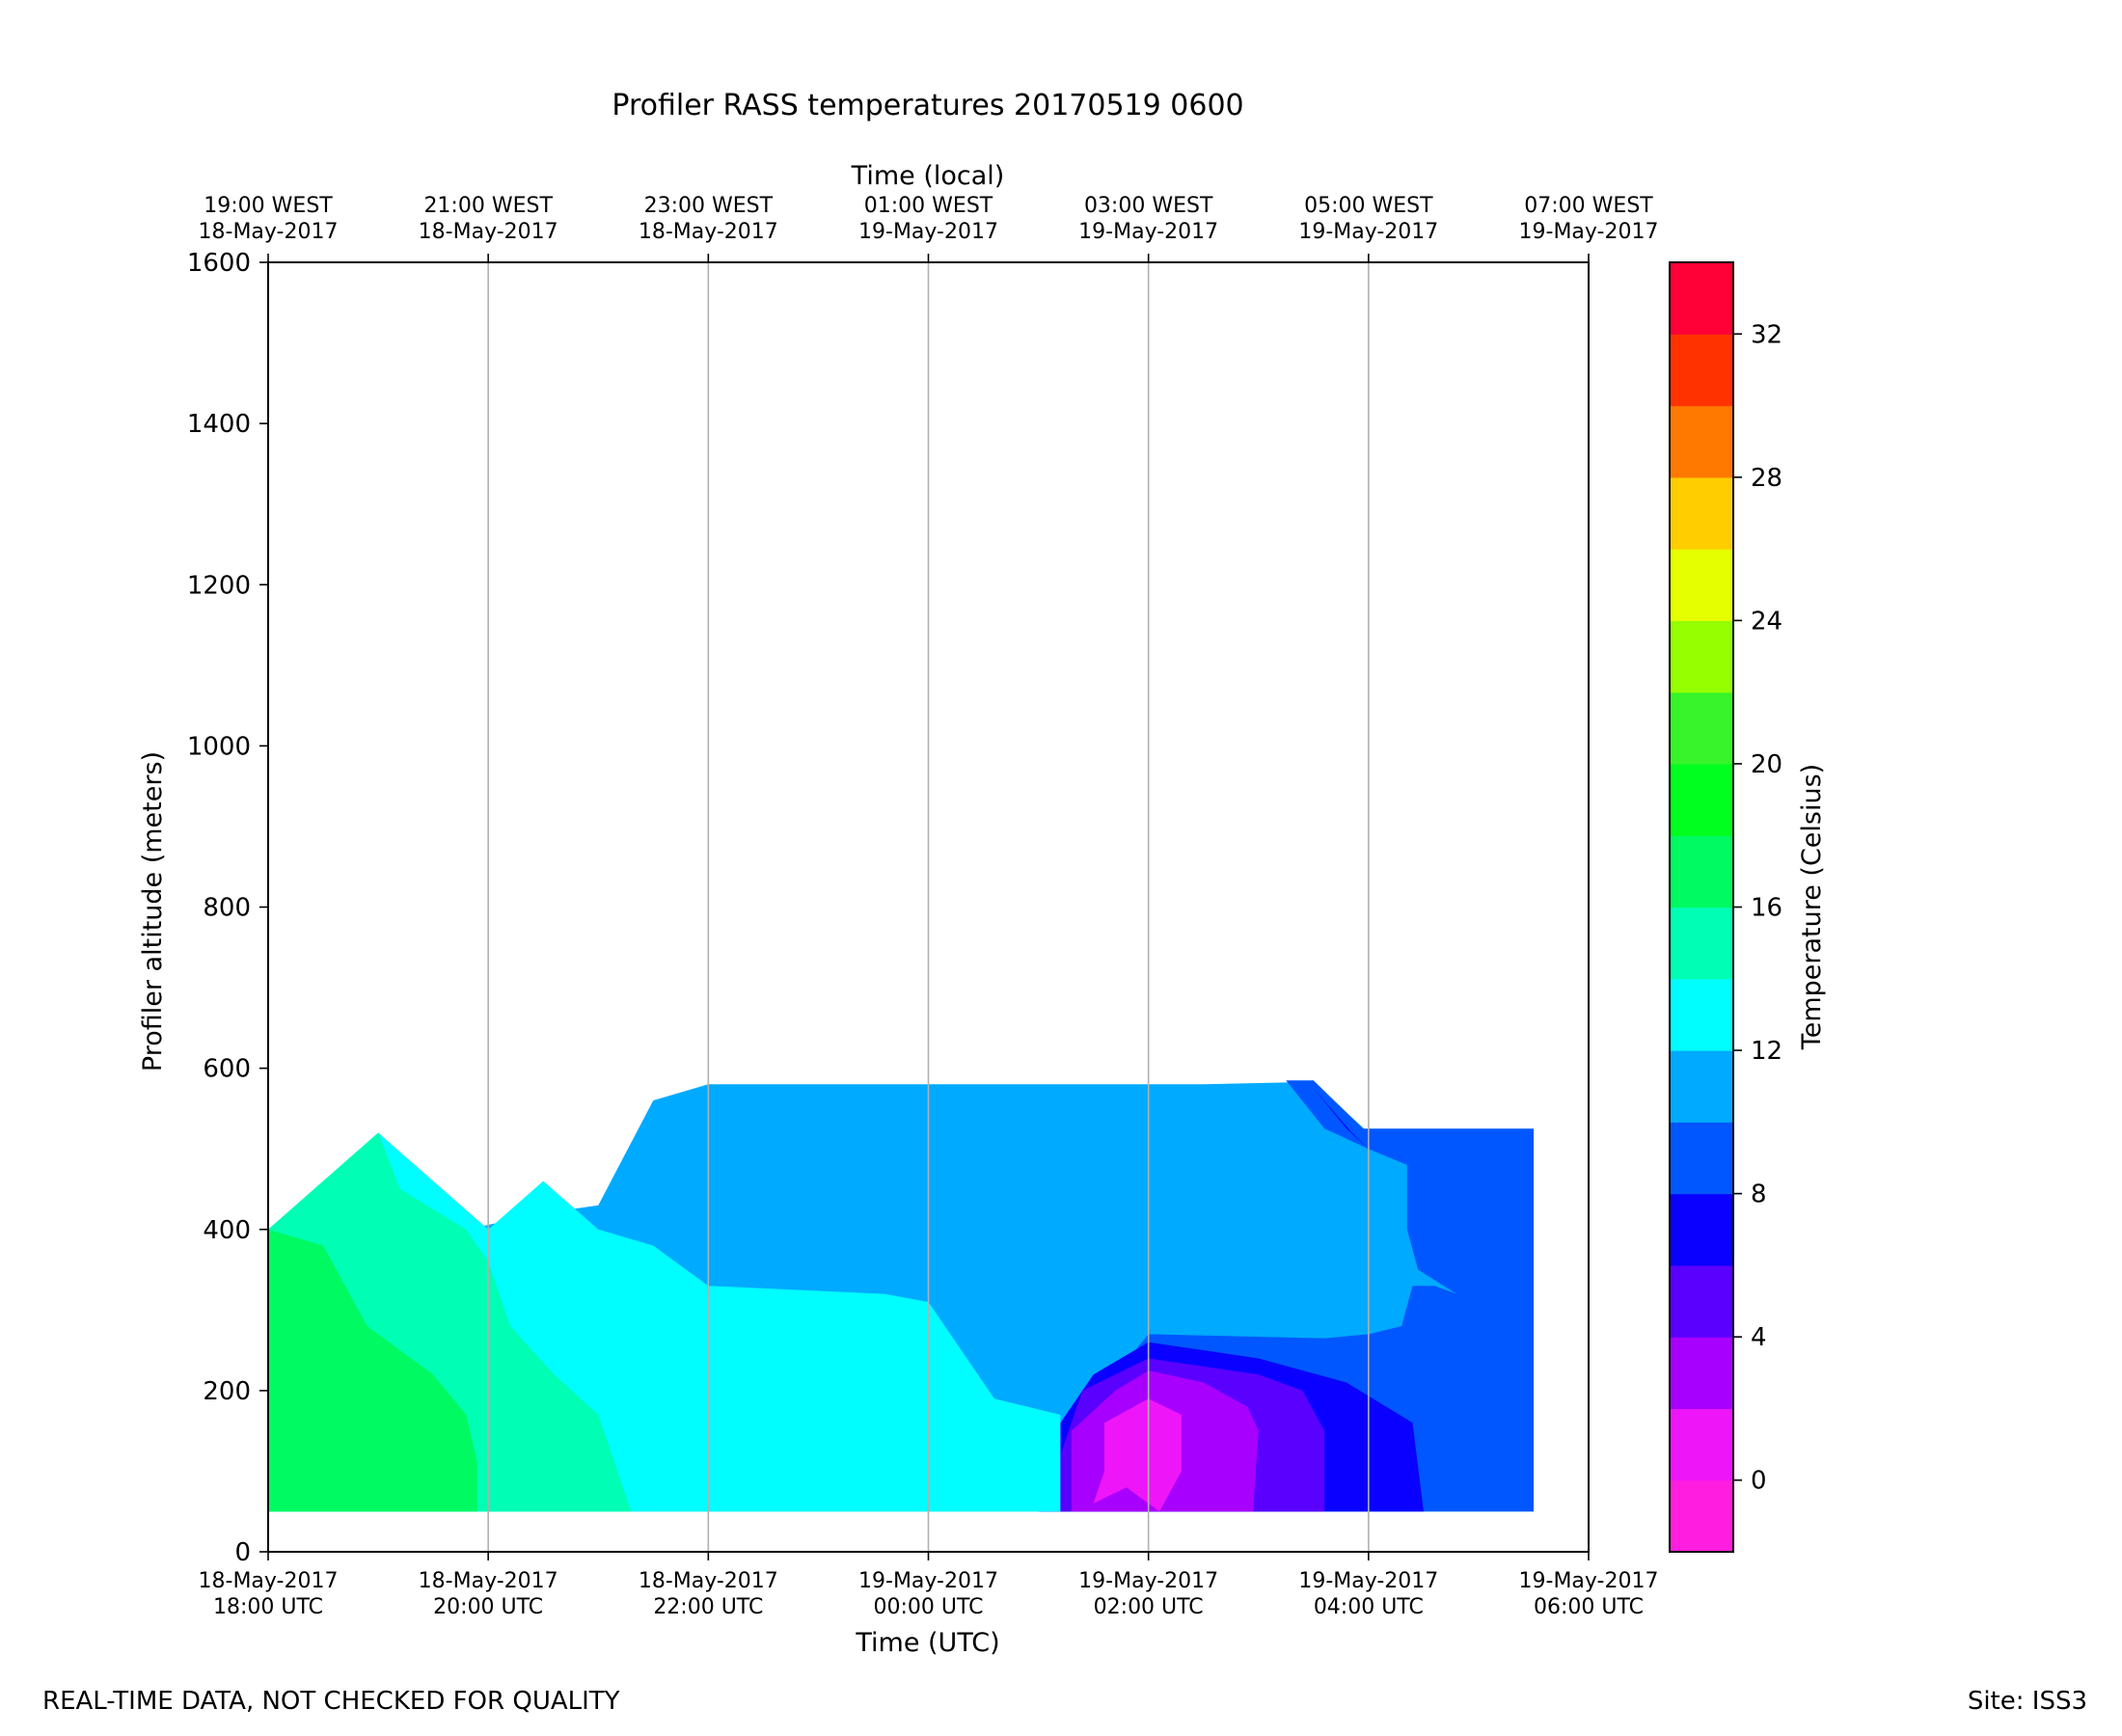 The image size is (2122, 1736). What do you see at coordinates (488, 1607) in the screenshot?
I see `x-tick-label-time: 20:00 UTC` at bounding box center [488, 1607].